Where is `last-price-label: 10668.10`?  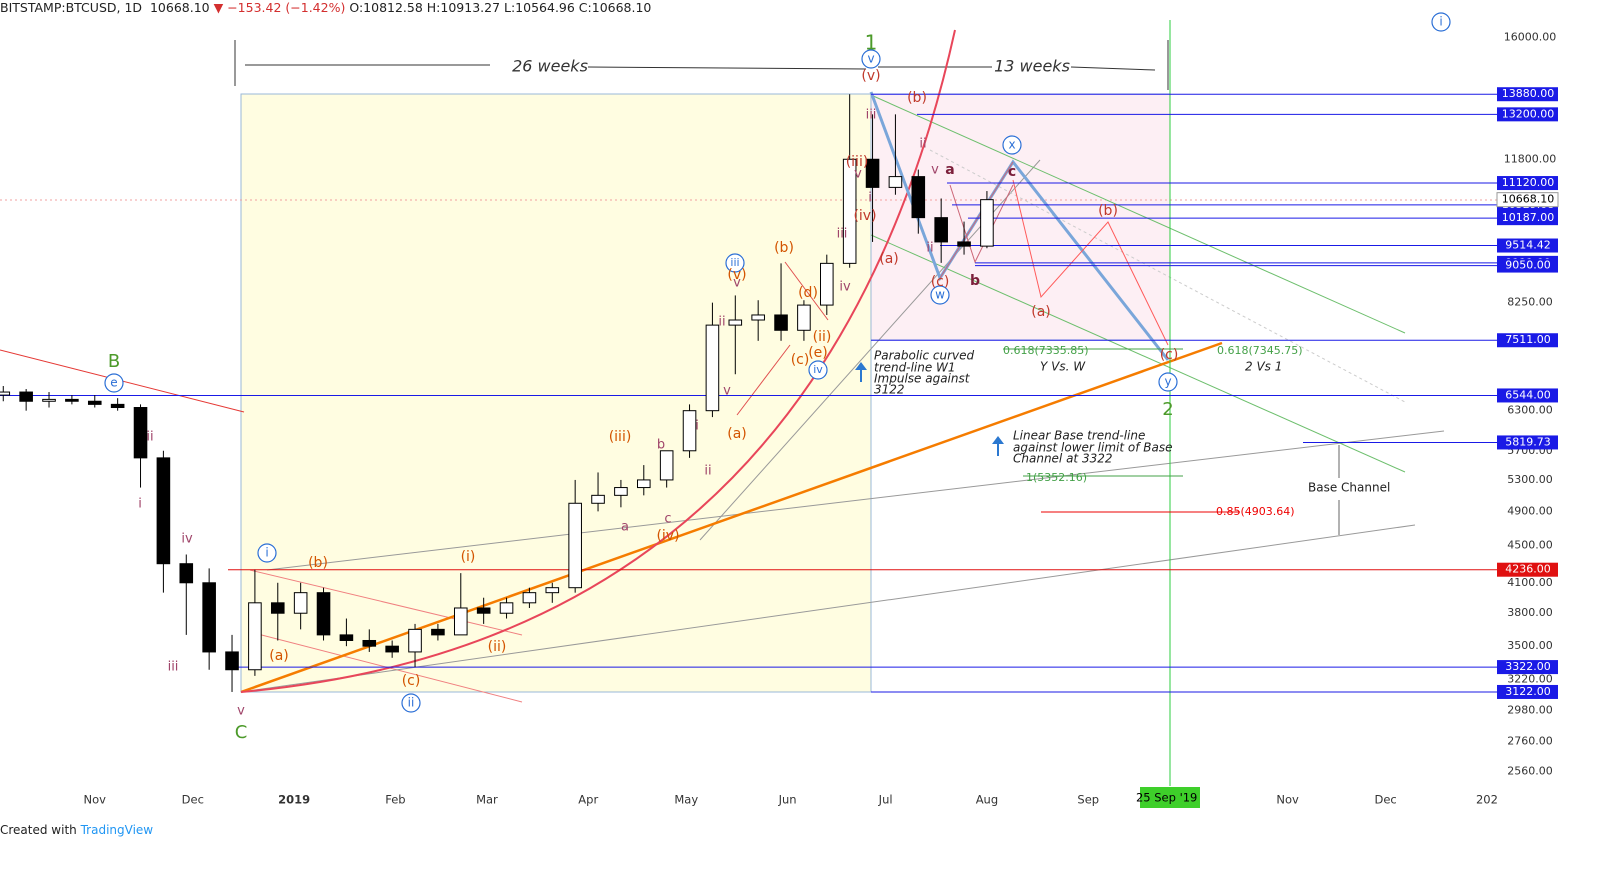
last-price-label: 10668.10 is located at coordinates (1528, 199).